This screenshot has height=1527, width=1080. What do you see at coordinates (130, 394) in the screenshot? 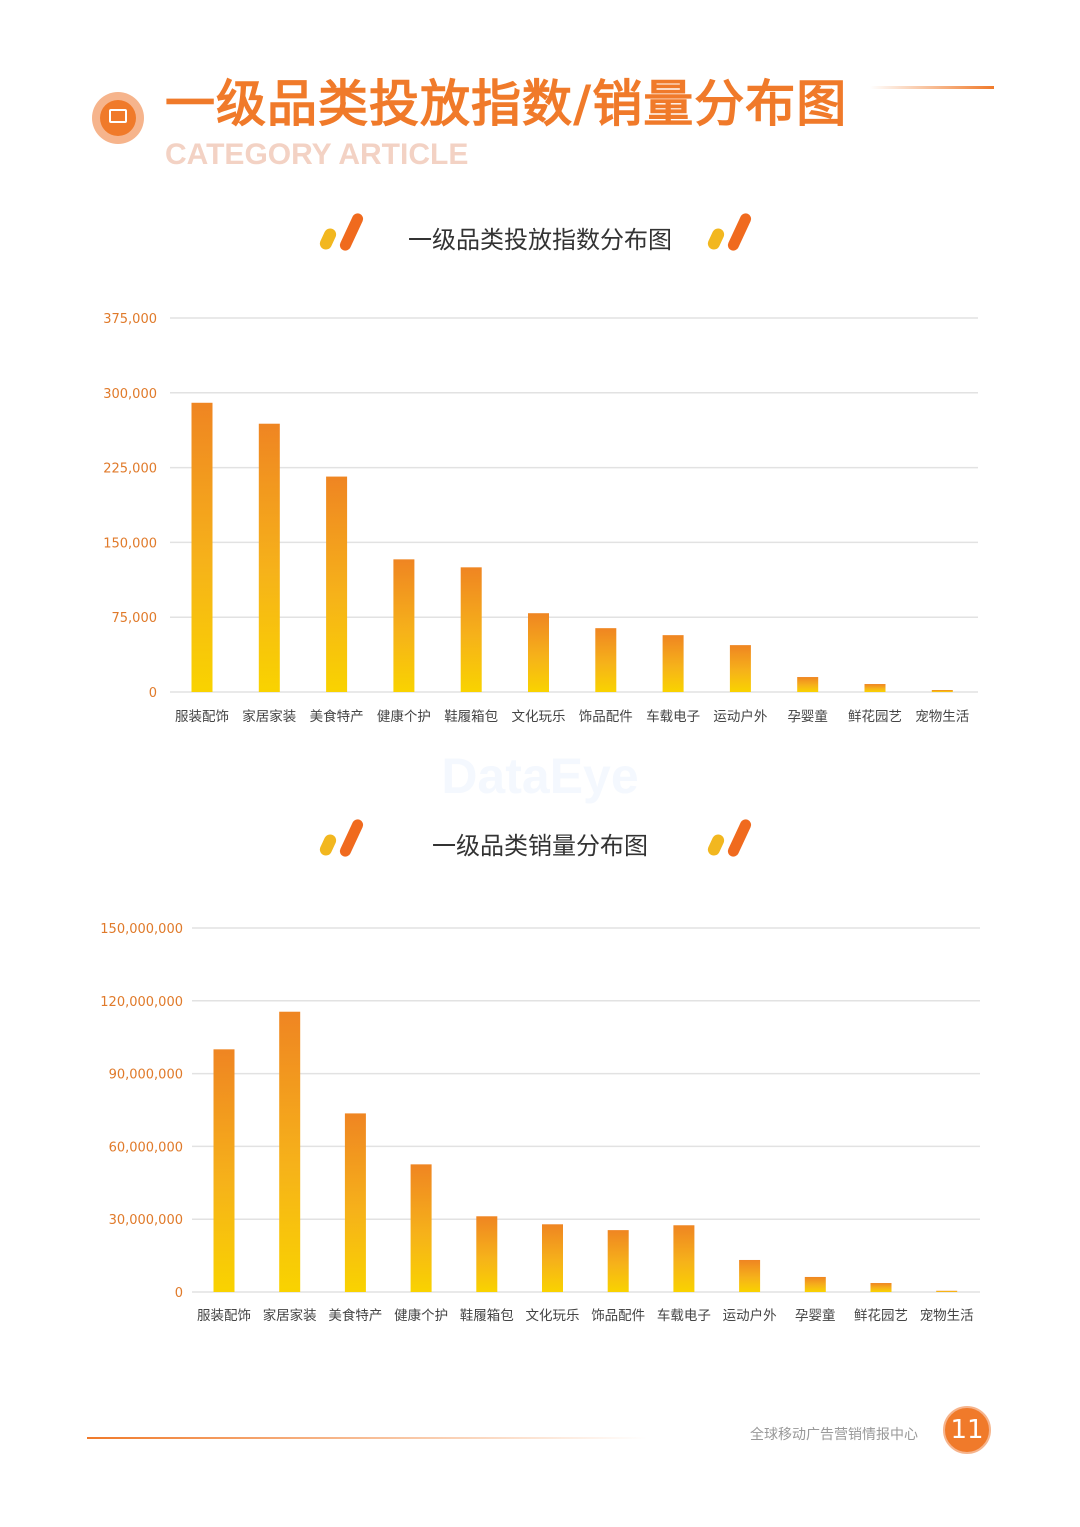
I see `y-tick-label: 300,000` at bounding box center [130, 394].